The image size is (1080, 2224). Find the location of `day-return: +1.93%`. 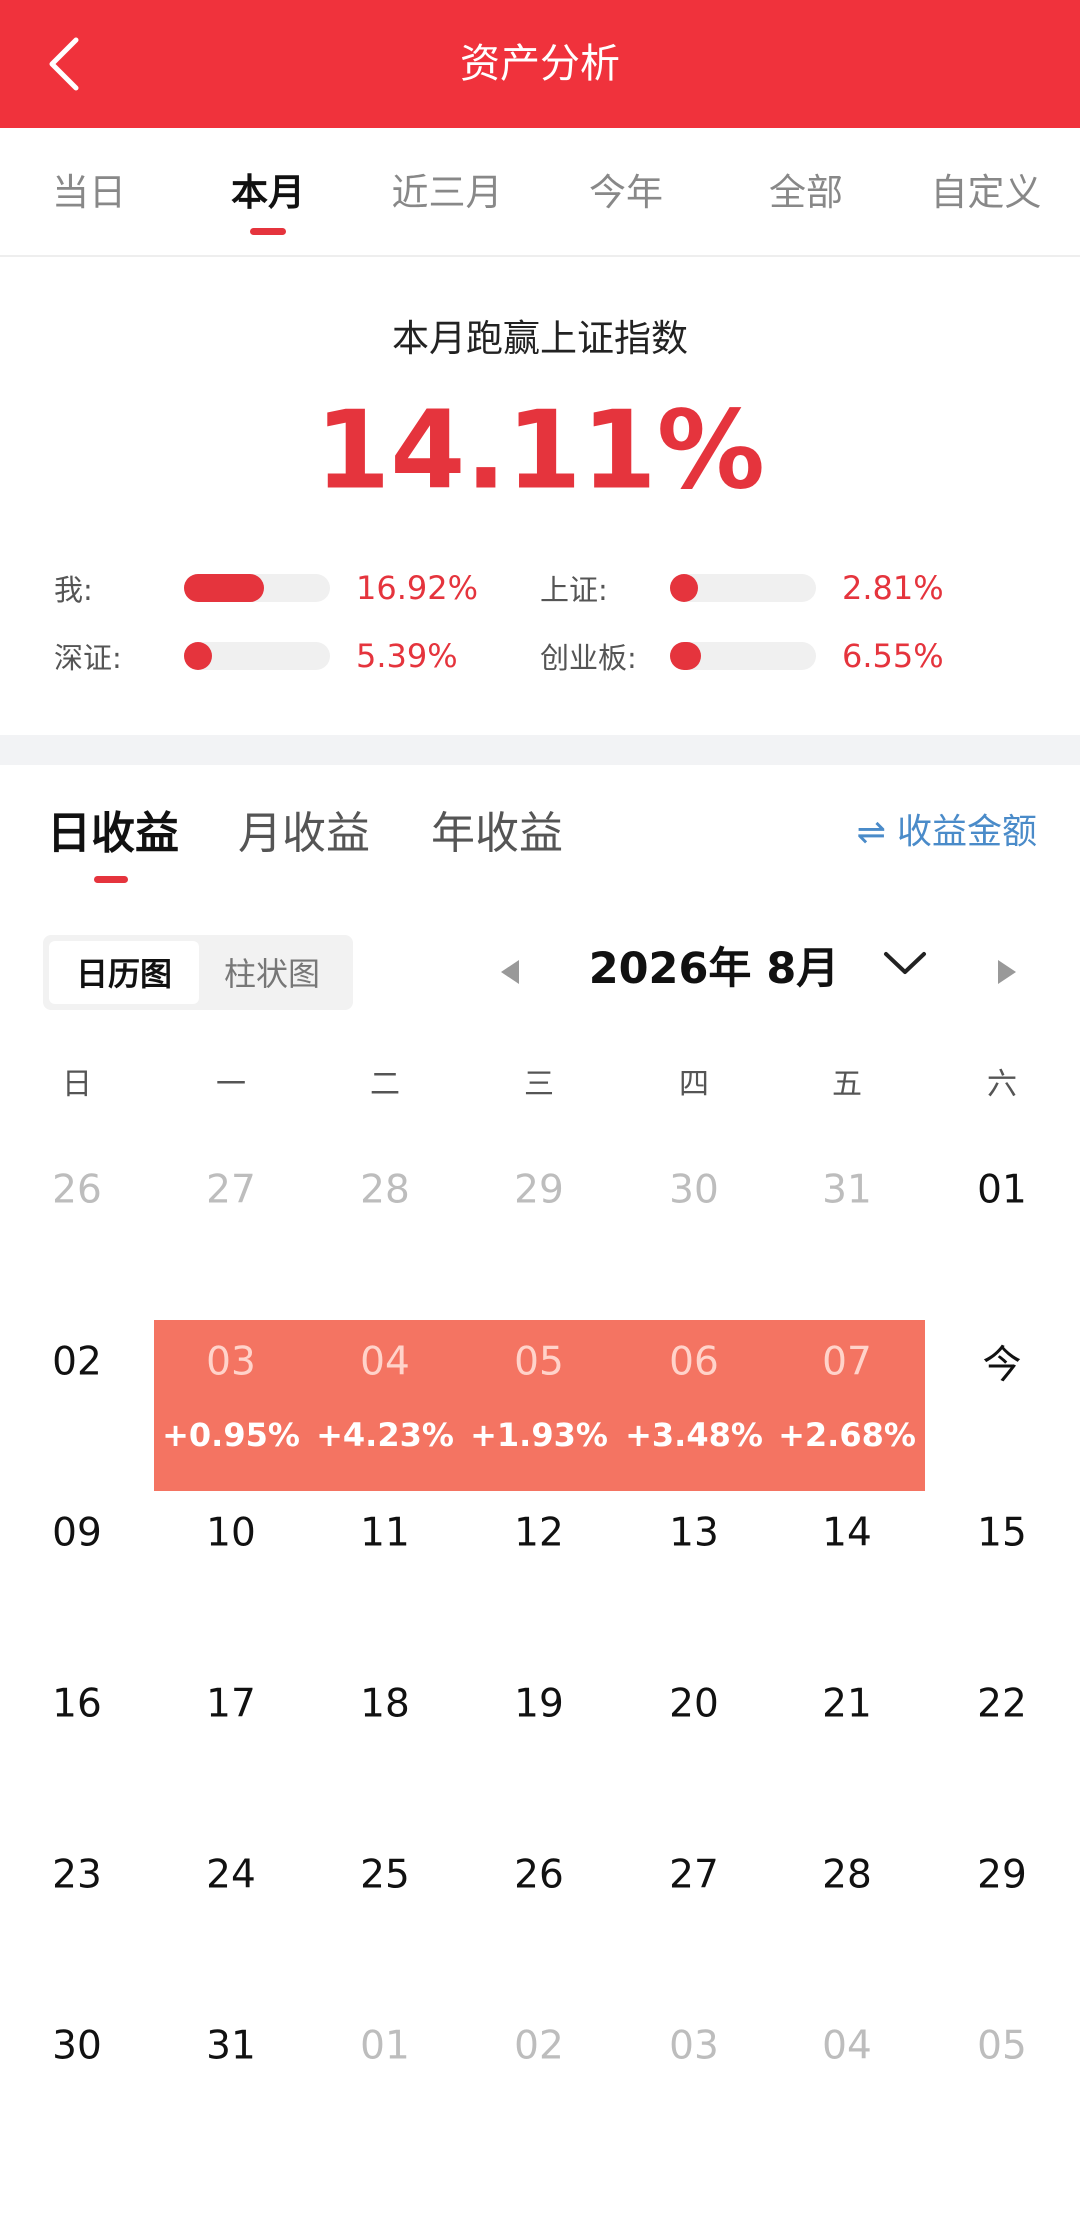

day-return: +1.93% is located at coordinates (539, 1435).